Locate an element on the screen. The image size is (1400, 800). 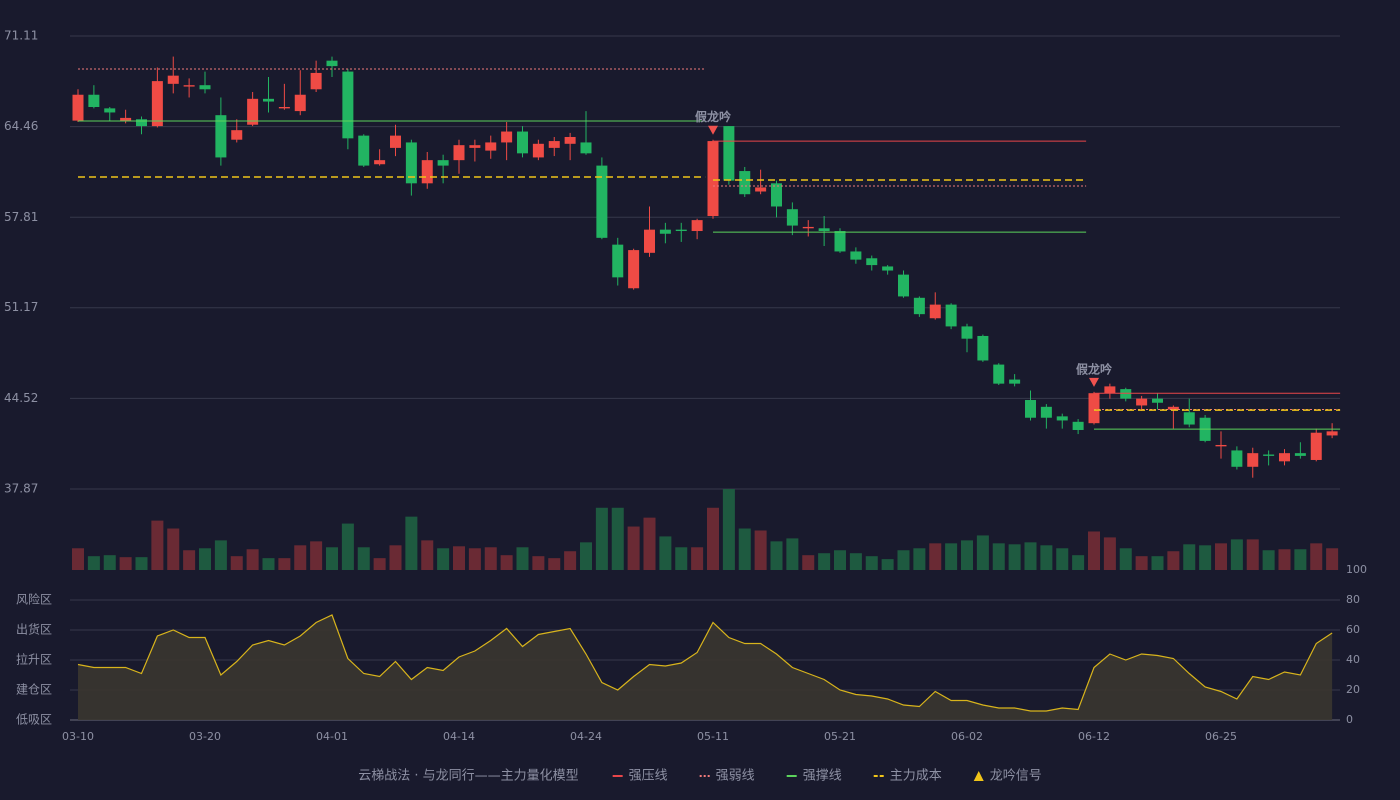
legend: 云梯战法 · 与龙同行——主力量化模型 强压线 强弱线 强撑线 主力成本 龙吟信号 is located at coordinates (699, 776).